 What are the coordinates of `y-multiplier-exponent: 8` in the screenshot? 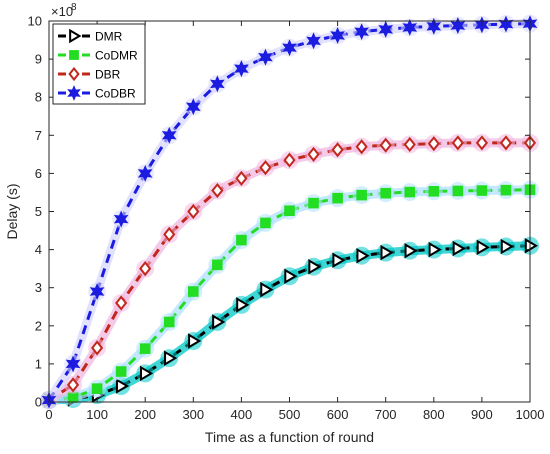 It's located at (74, 7).